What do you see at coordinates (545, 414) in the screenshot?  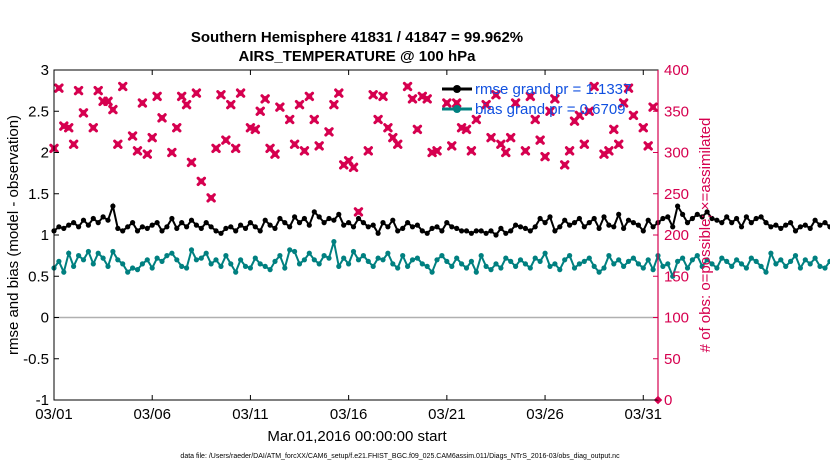 I see `x-tick-label: 03/26` at bounding box center [545, 414].